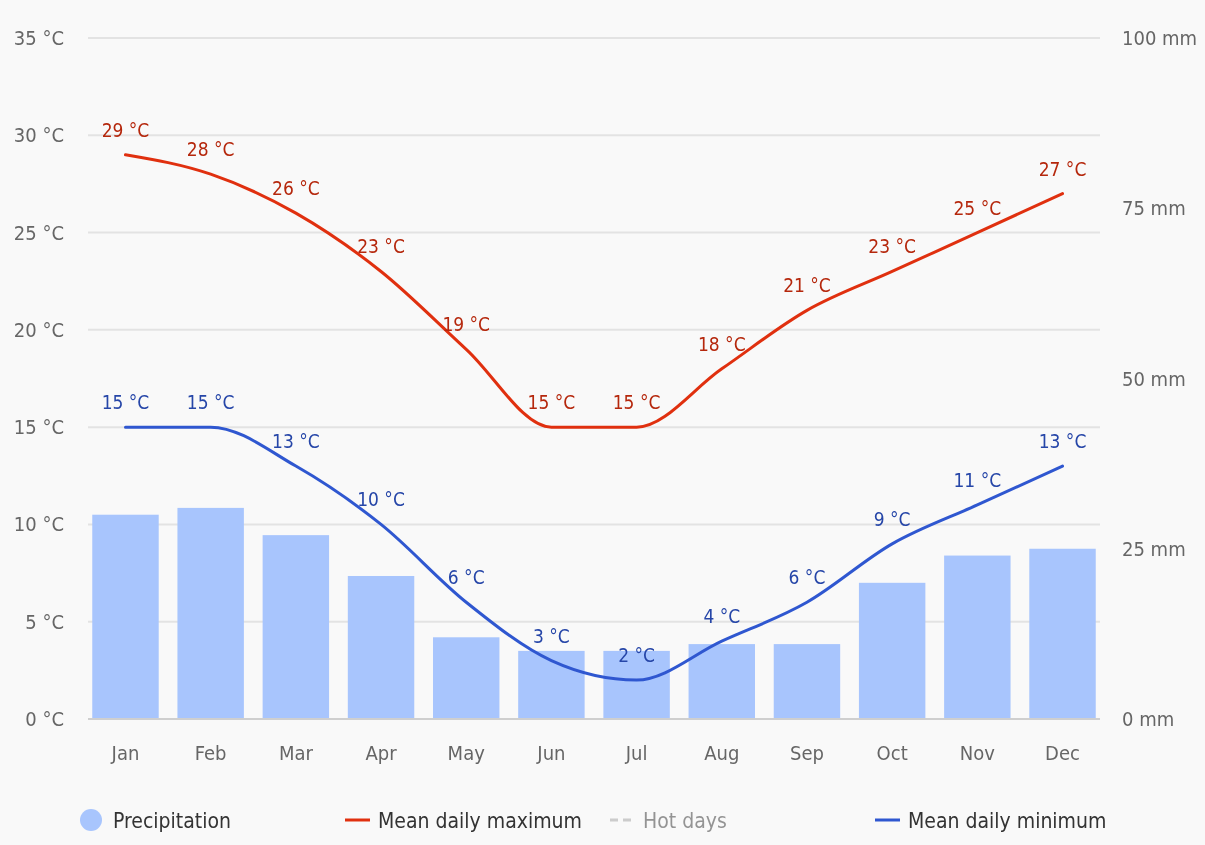 Image resolution: width=1205 pixels, height=845 pixels. I want to click on x-tick-label: Jan, so click(125, 753).